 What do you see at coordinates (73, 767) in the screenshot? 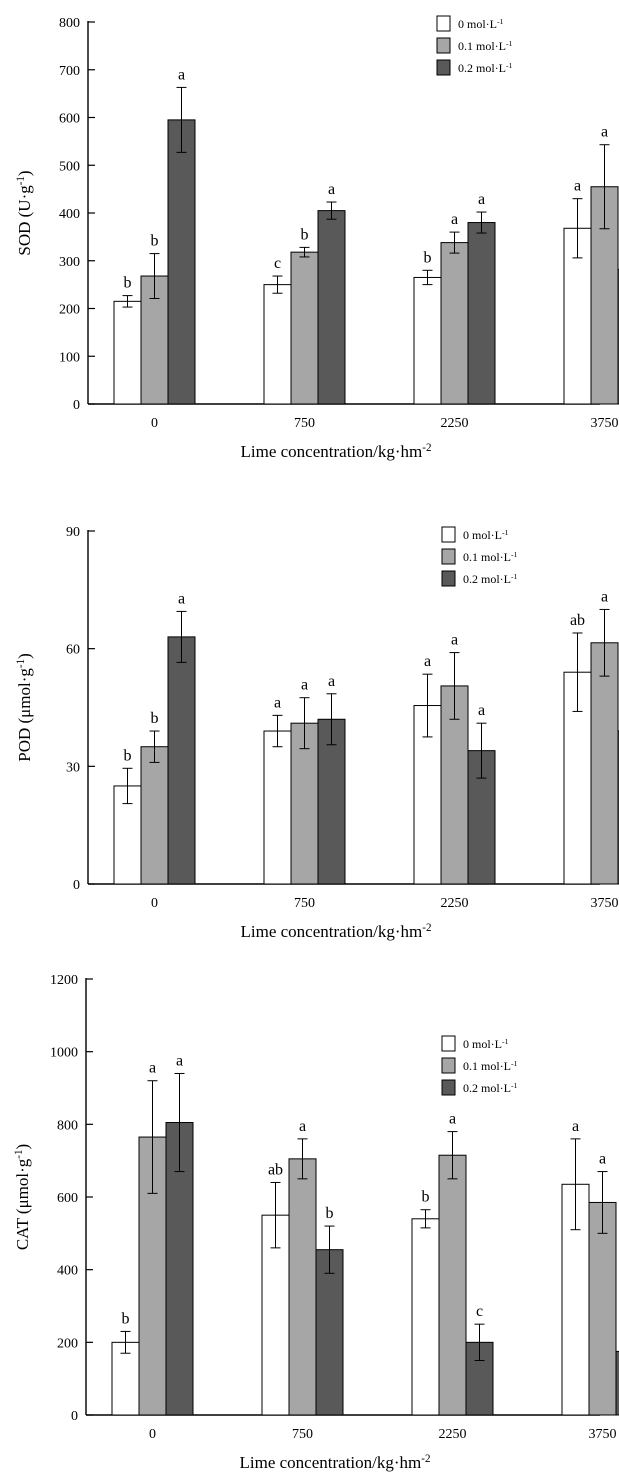
I see `y-tick-label: 30` at bounding box center [73, 767].